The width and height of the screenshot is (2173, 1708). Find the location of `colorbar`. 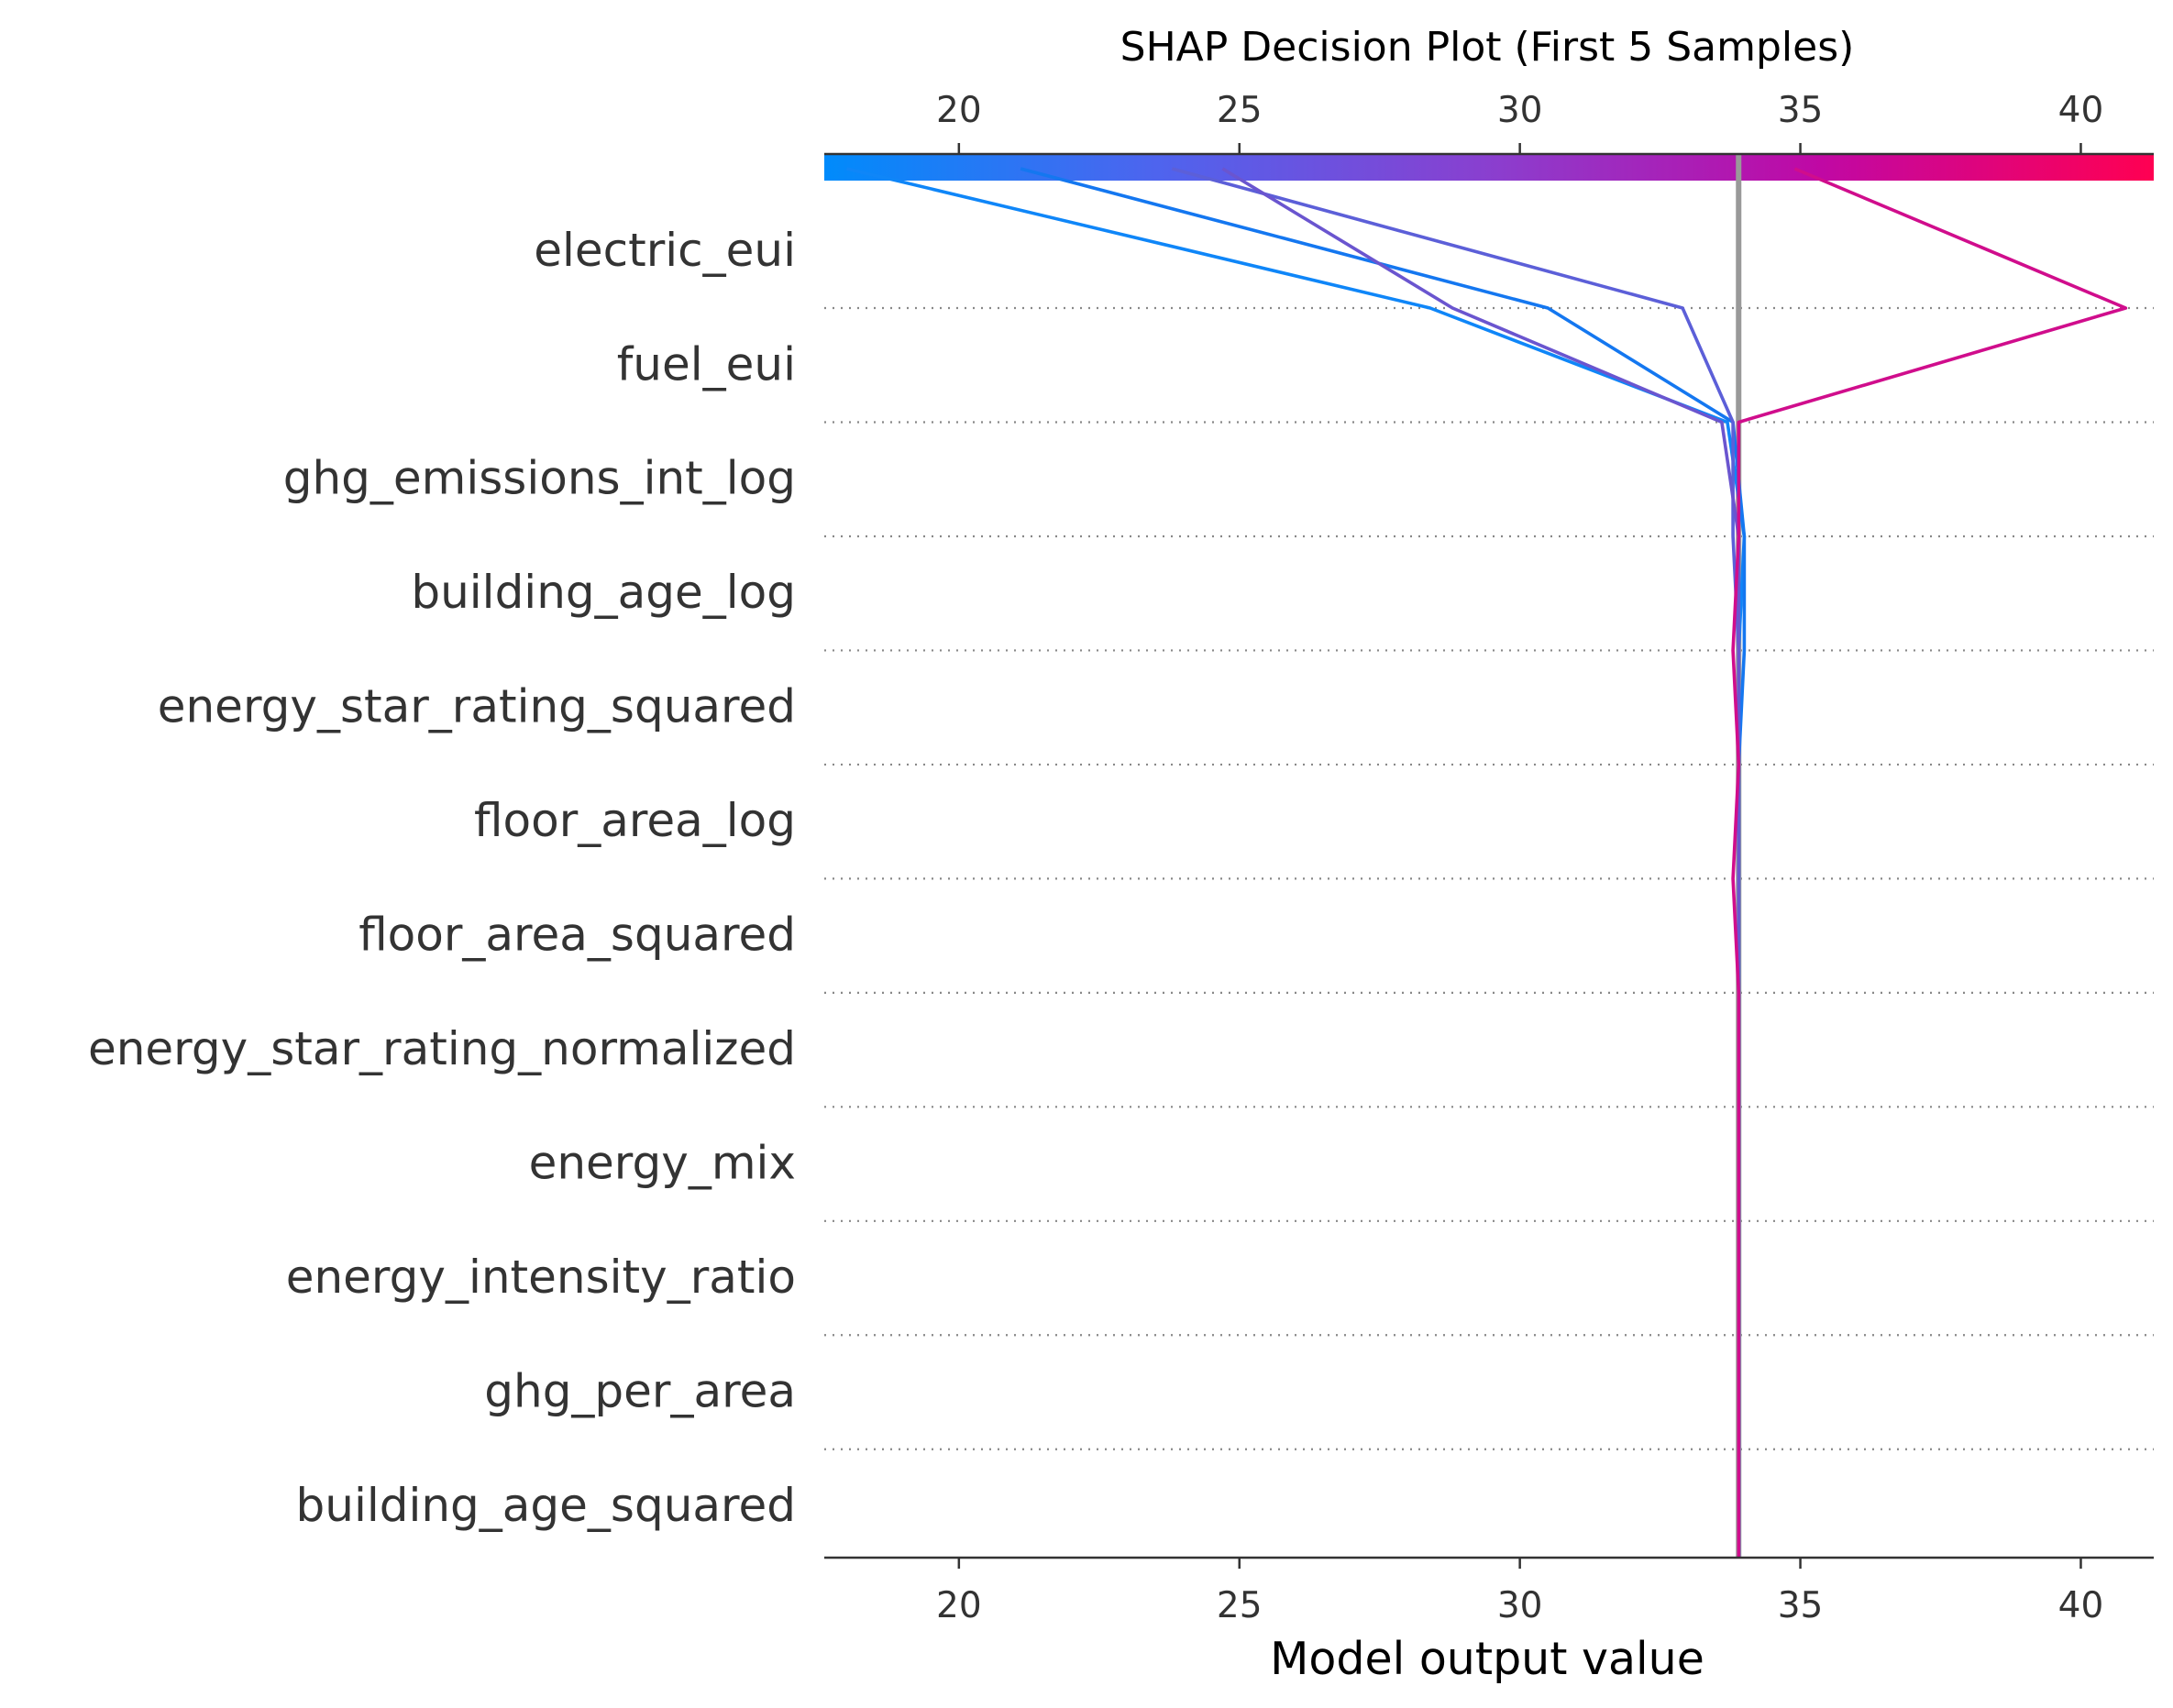

colorbar is located at coordinates (1489, 167).